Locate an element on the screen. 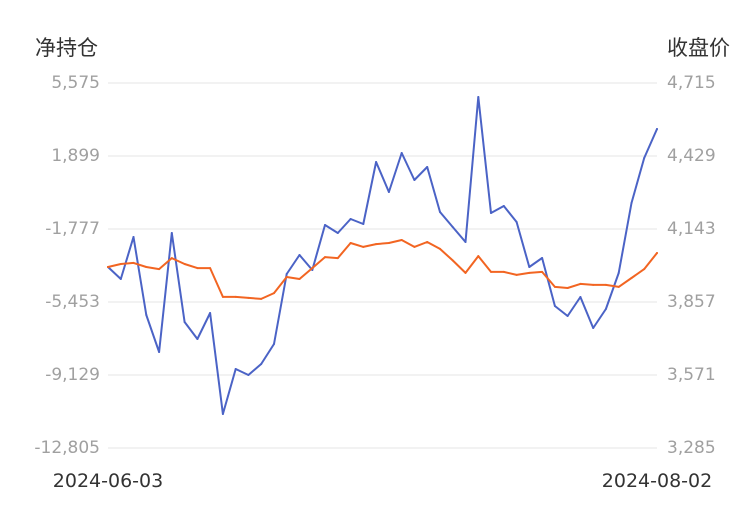 This screenshot has height=510, width=750. x-tick-label: 2024-08-02 is located at coordinates (657, 481).